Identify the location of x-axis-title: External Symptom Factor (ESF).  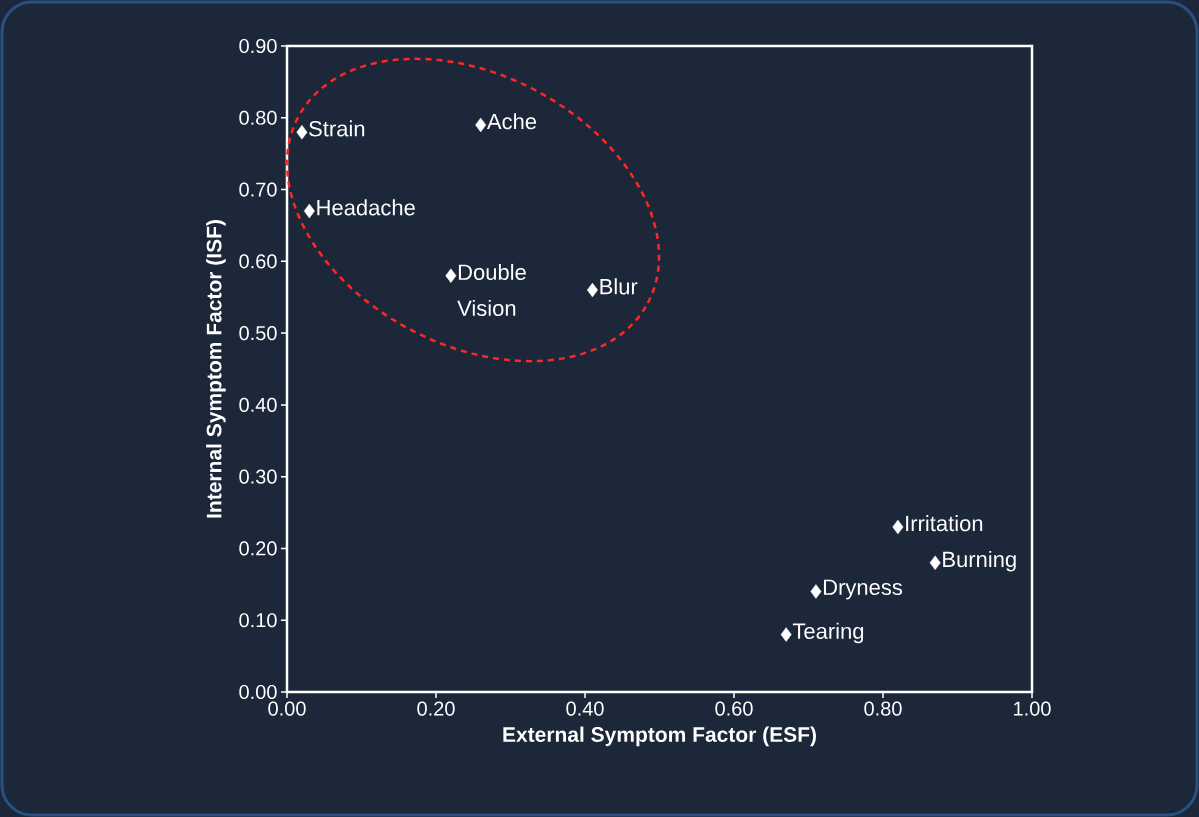
(659, 736).